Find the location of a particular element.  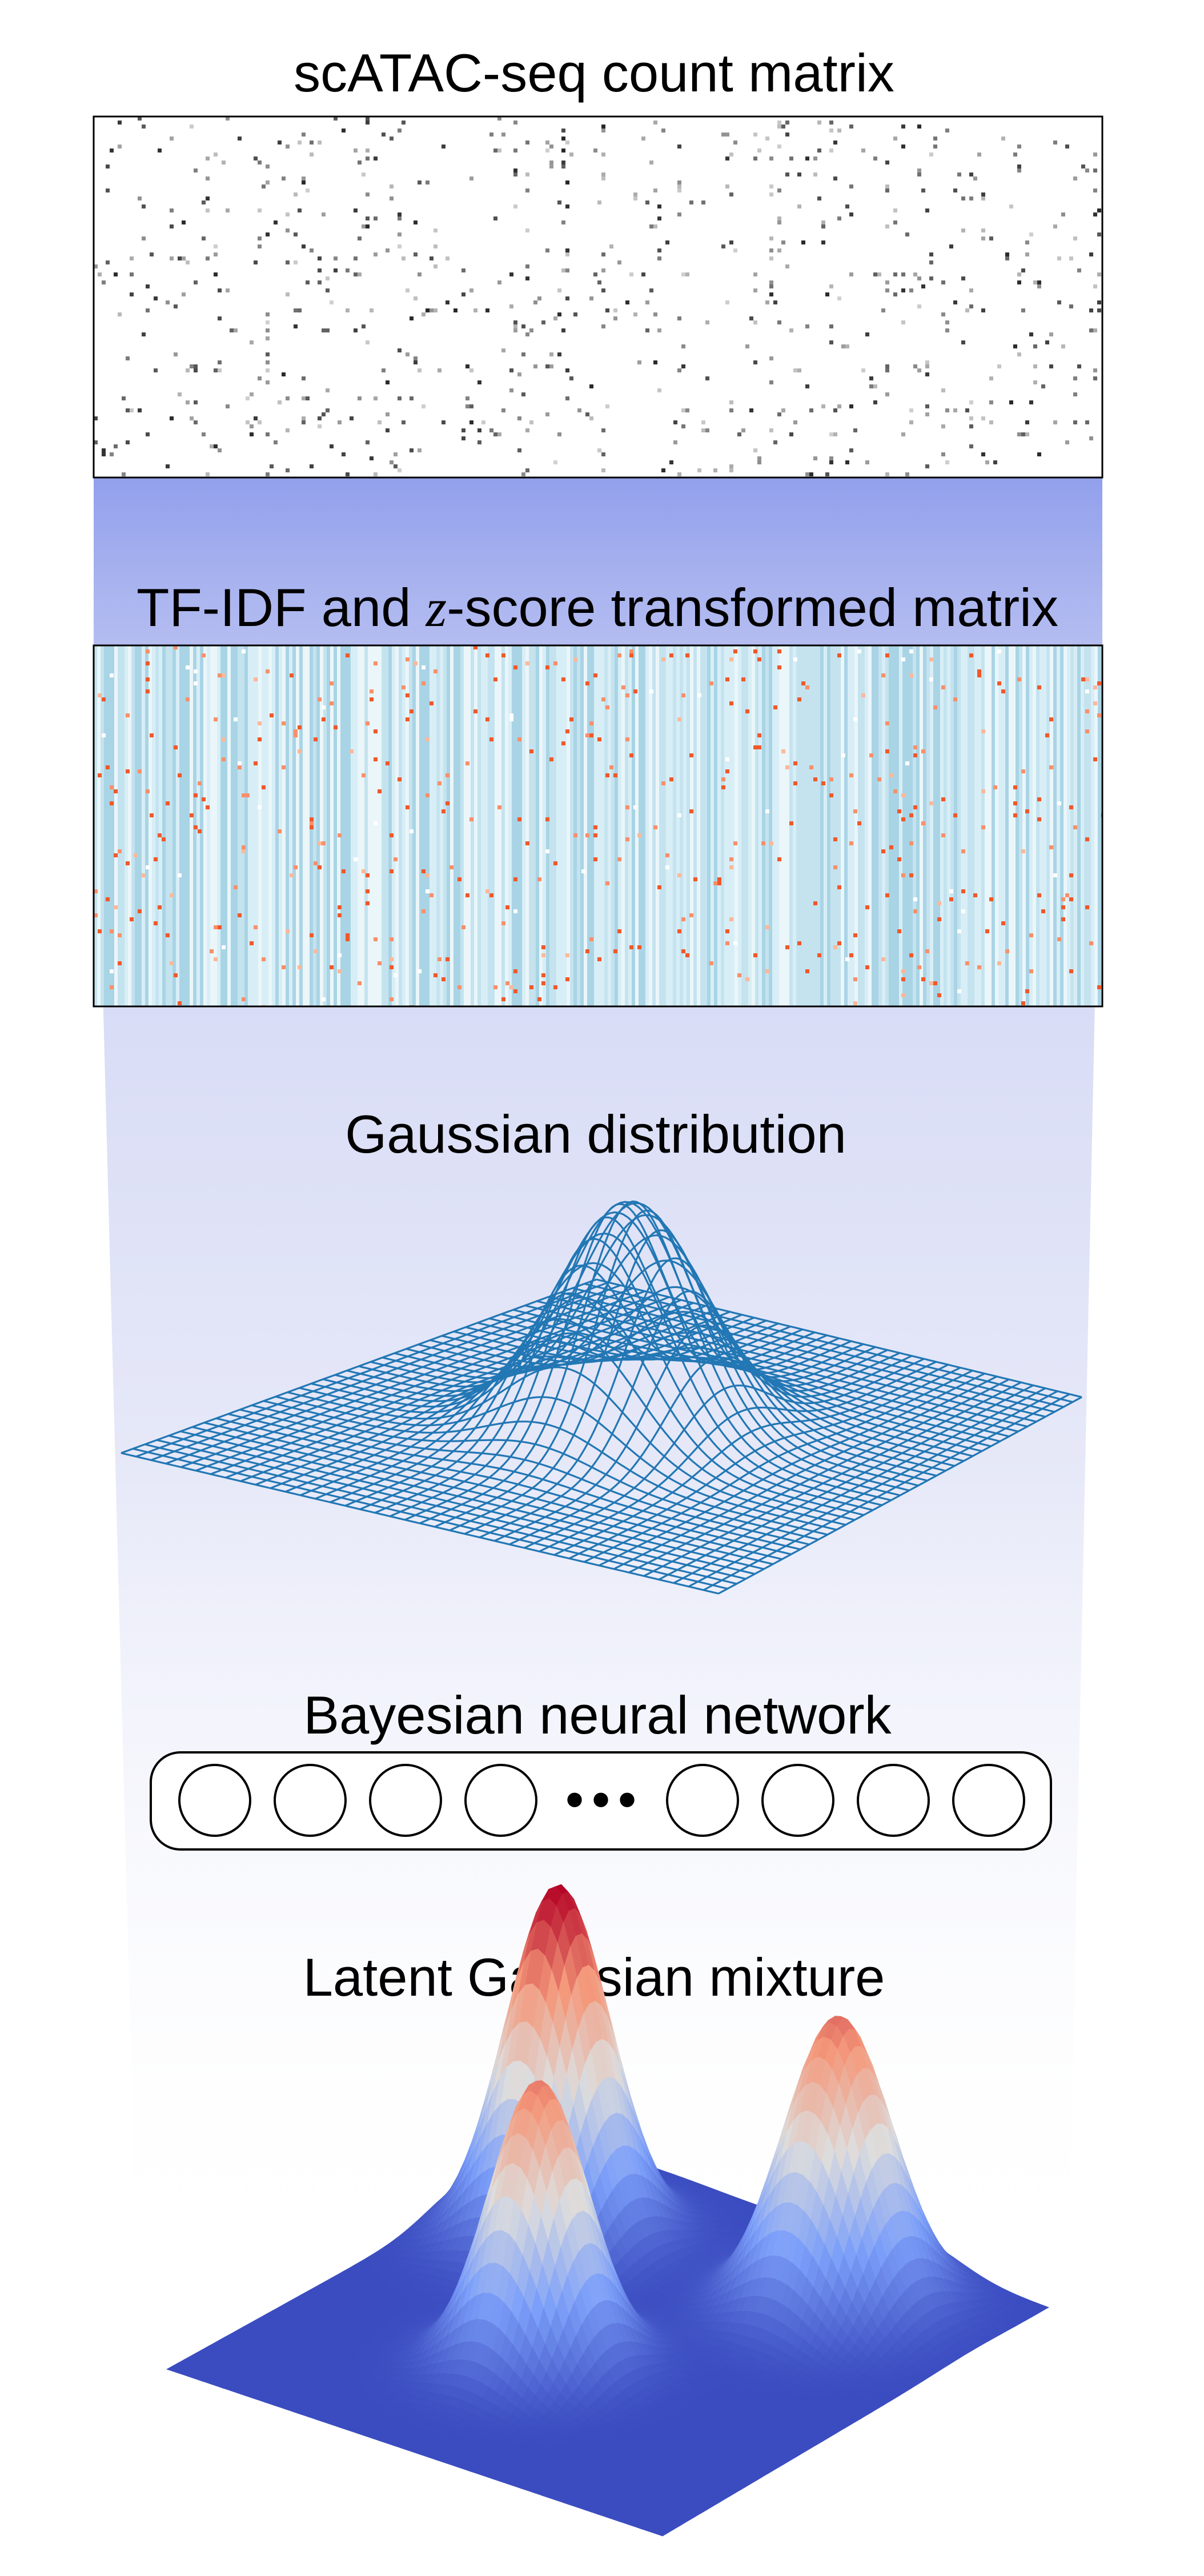

bnn-title: Bayesian neural network is located at coordinates (598, 1715).